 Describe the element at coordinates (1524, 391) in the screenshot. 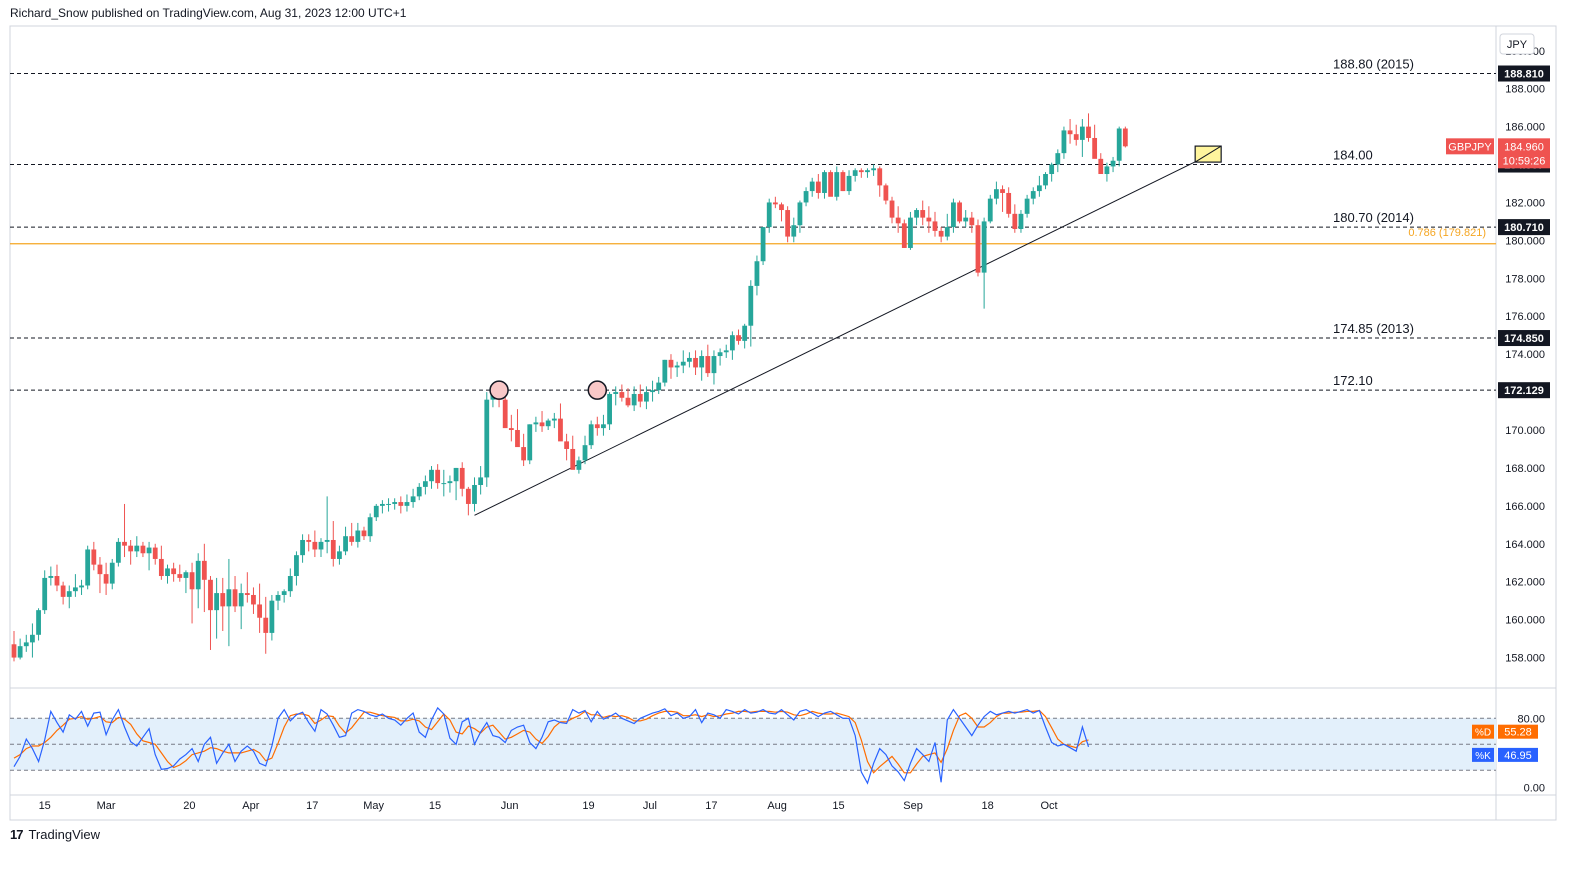

I see `price-level-tag-label: 172.129` at that location.